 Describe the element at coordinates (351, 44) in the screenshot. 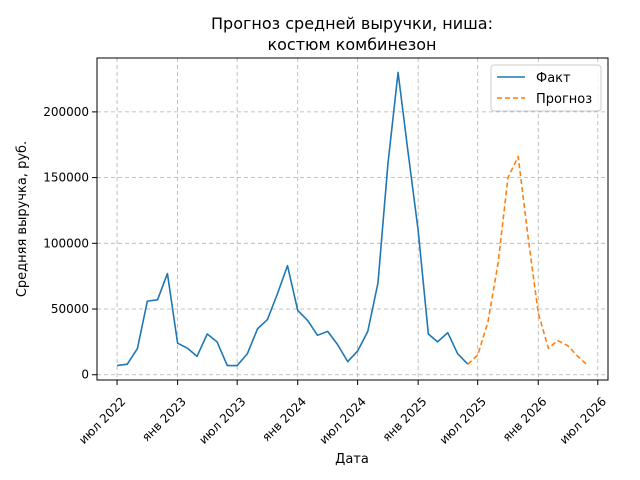

I see `chart-title-line-2: костюм комбинезон` at that location.